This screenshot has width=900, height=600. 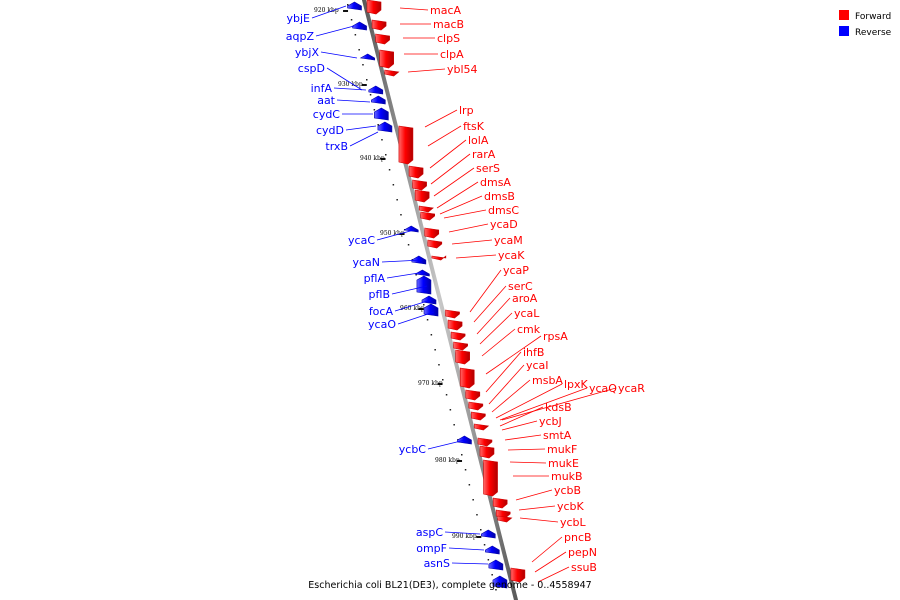 What do you see at coordinates (550, 421) in the screenshot?
I see `forward-gene-label: ycbJ` at bounding box center [550, 421].